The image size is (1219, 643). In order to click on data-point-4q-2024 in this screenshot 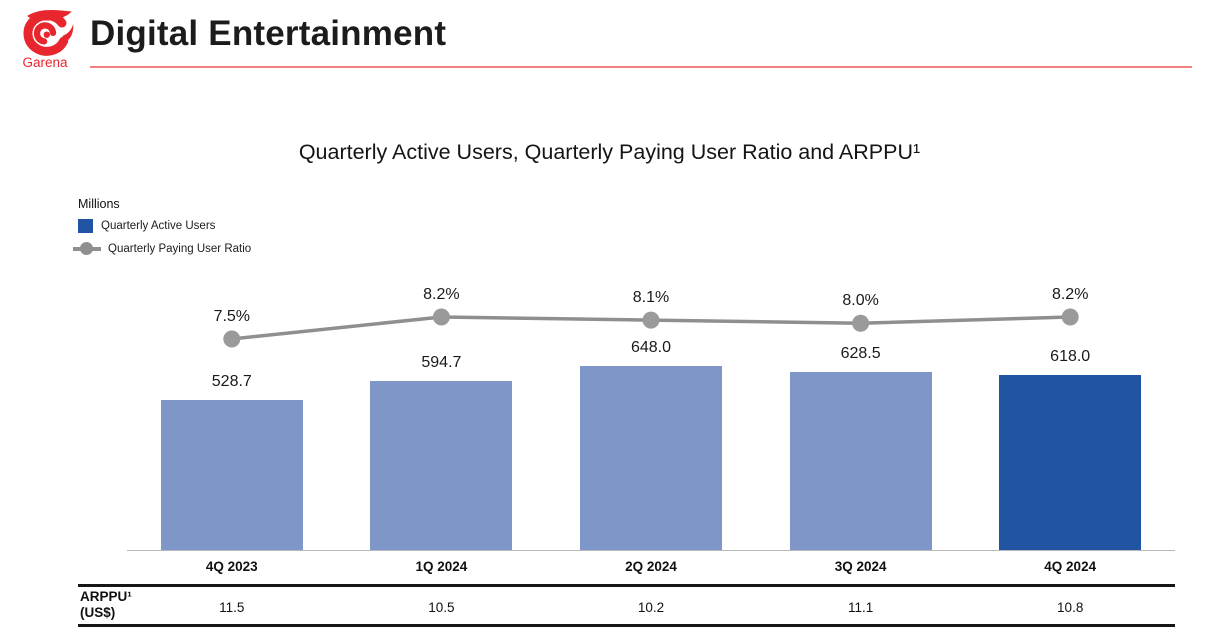, I will do `click(1070, 317)`.